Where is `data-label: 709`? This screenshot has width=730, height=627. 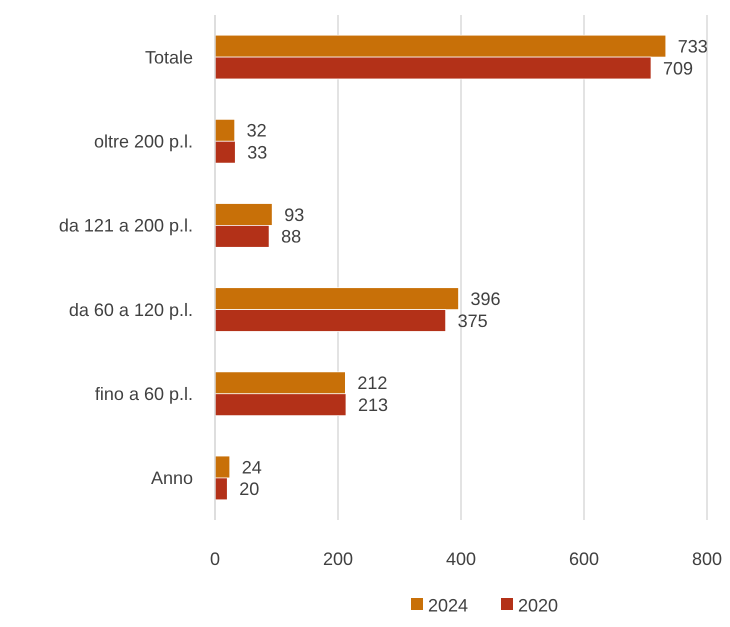 data-label: 709 is located at coordinates (678, 68).